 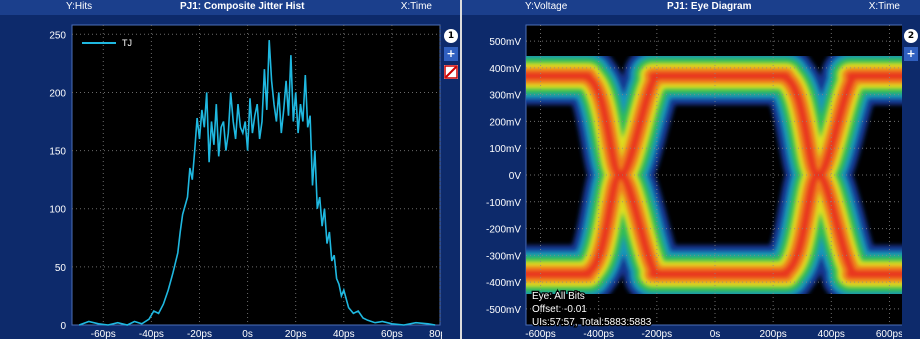 I want to click on y-tick-label: -500mV, so click(x=503, y=310).